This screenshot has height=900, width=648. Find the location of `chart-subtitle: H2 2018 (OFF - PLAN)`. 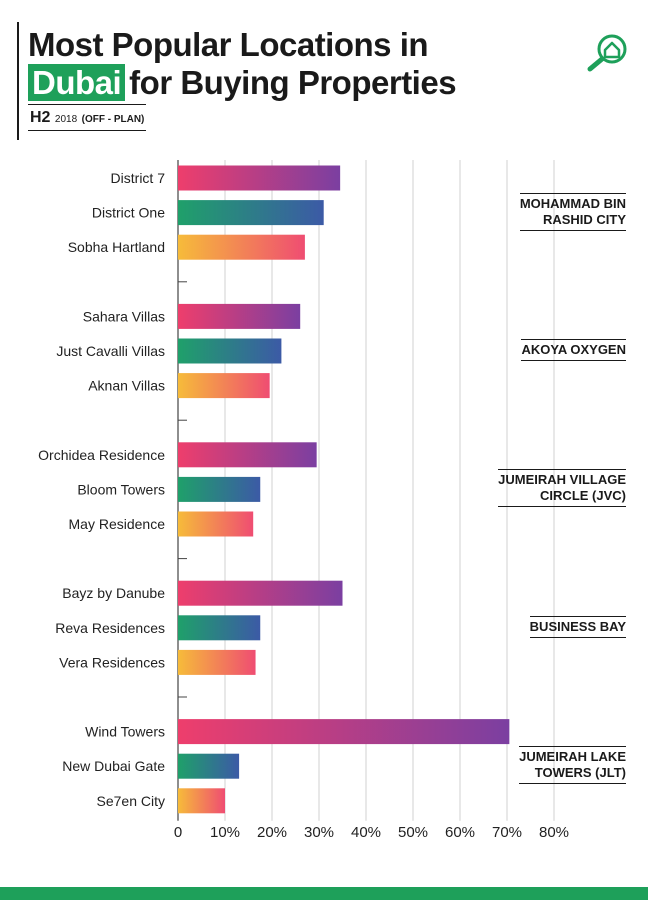

chart-subtitle: H2 2018 (OFF - PLAN) is located at coordinates (87, 118).